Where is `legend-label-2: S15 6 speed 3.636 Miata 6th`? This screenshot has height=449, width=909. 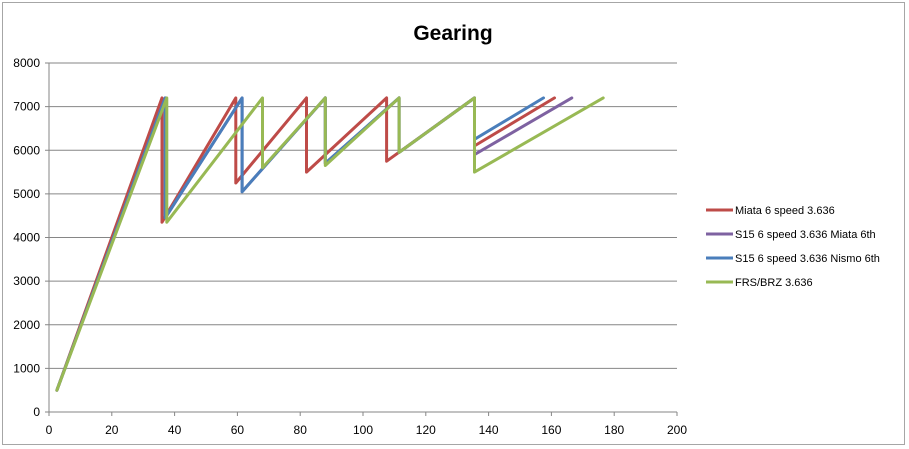 legend-label-2: S15 6 speed 3.636 Miata 6th is located at coordinates (805, 235).